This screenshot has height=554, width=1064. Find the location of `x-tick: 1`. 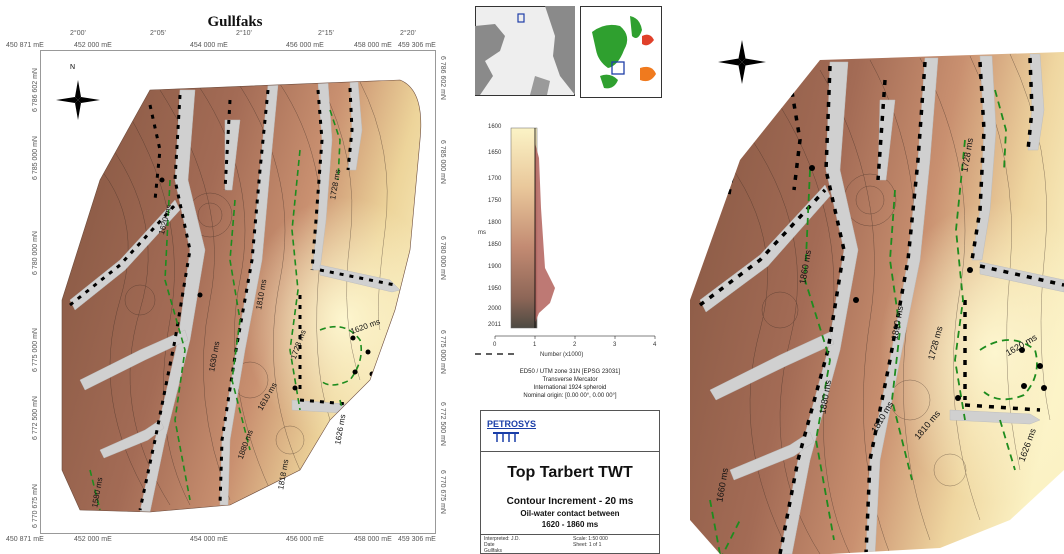

x-tick: 1 is located at coordinates (535, 345).